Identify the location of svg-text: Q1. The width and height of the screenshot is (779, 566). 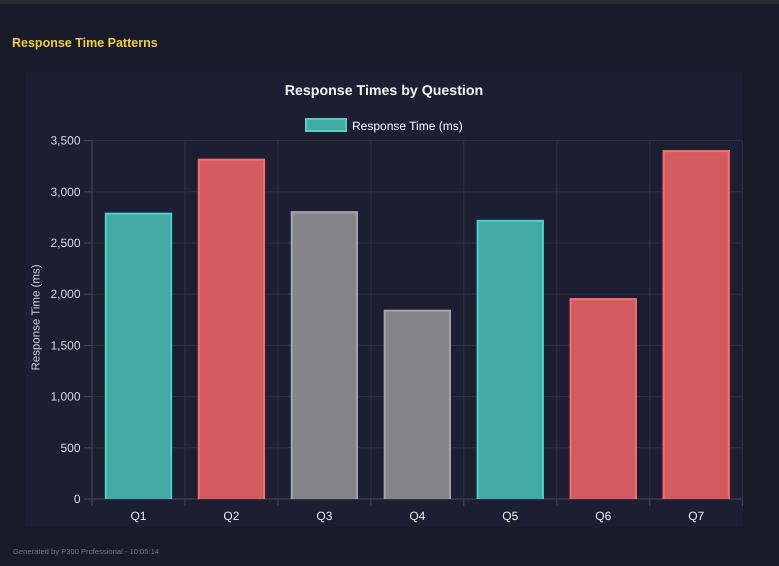
(138, 516).